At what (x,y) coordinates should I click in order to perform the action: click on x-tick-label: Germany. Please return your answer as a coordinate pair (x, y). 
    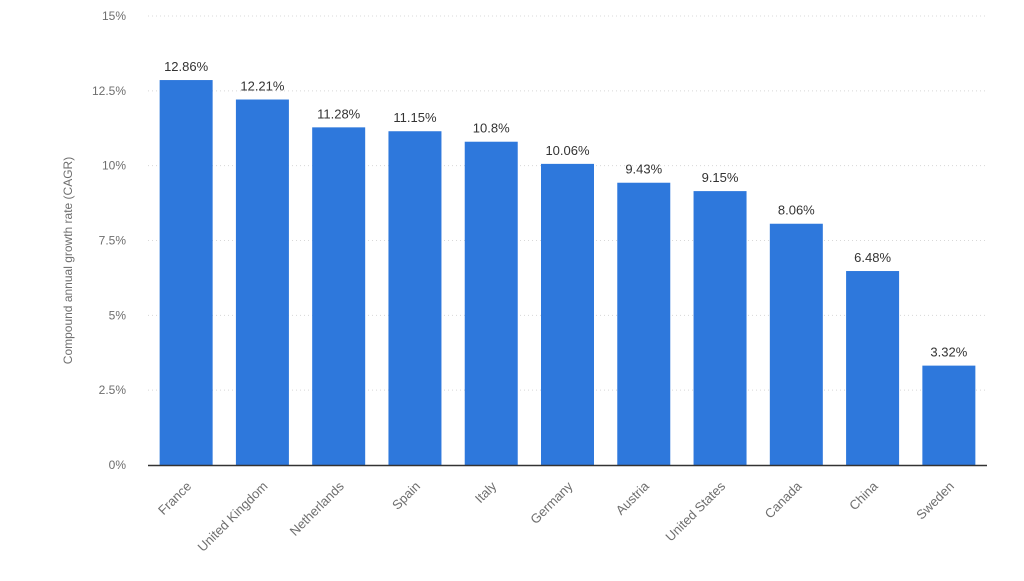
    Looking at the image, I should click on (551, 502).